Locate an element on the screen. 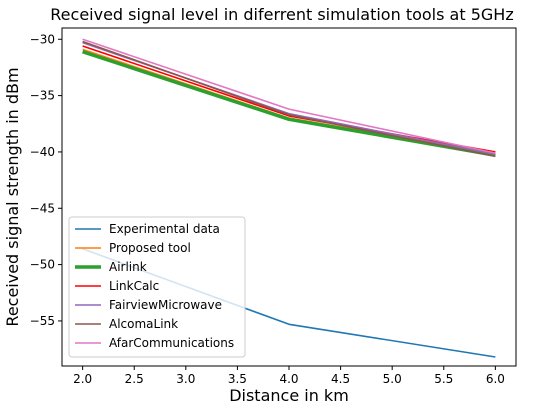  y-tick-label: −40 is located at coordinates (42, 152).